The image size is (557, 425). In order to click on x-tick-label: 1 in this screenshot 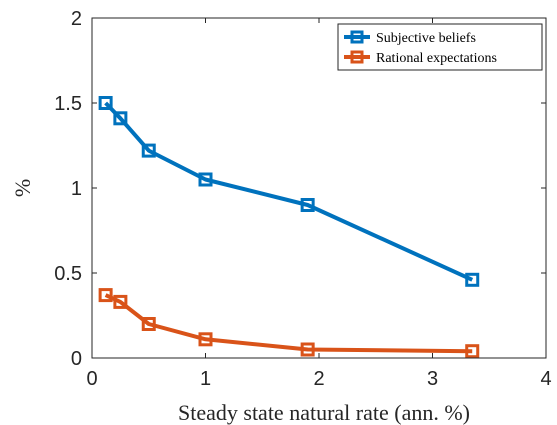, I will do `click(205, 379)`.